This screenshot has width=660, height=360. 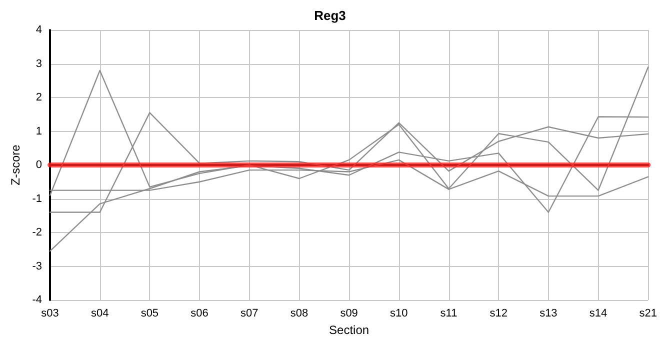 What do you see at coordinates (549, 314) in the screenshot?
I see `x-tick-label: s13` at bounding box center [549, 314].